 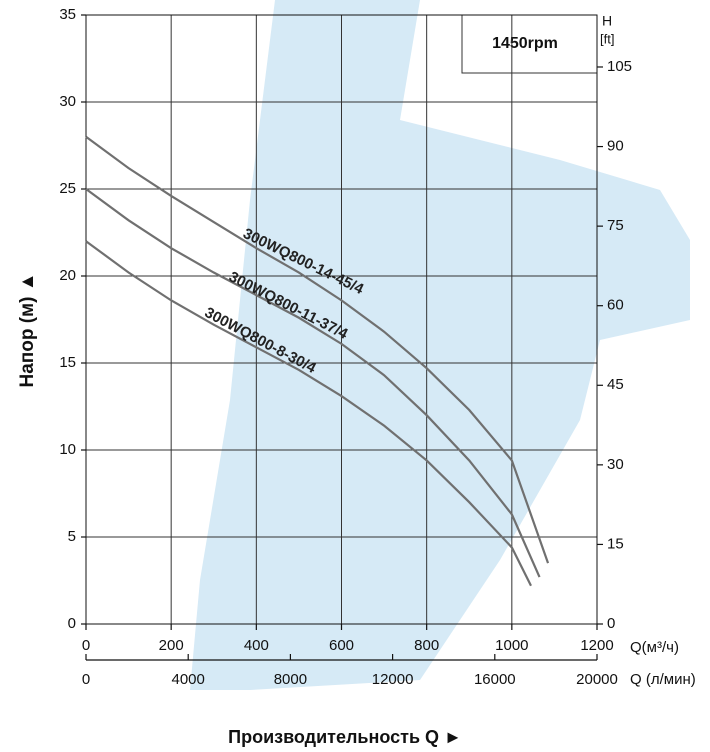 What do you see at coordinates (615, 225) in the screenshot?
I see `y2-tick-label: 75` at bounding box center [615, 225].